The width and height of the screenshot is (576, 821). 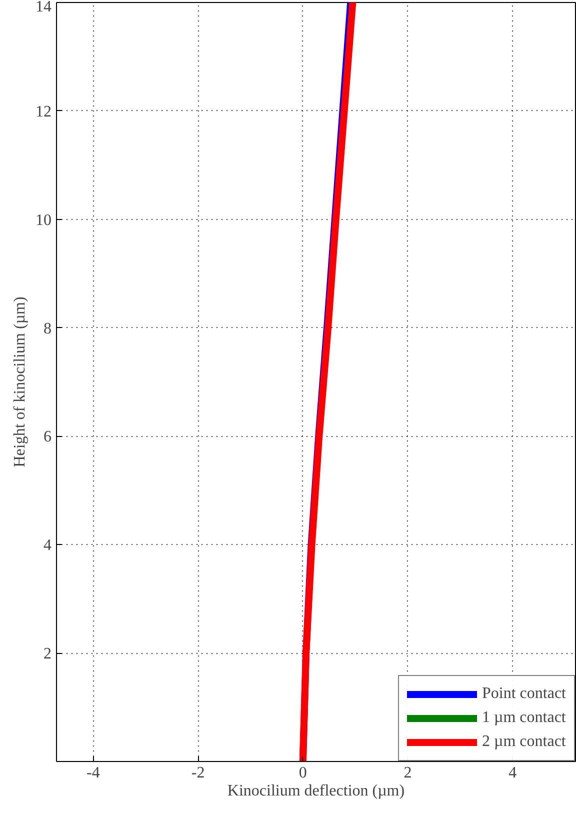 I want to click on legend-label: Point contact, so click(x=524, y=694).